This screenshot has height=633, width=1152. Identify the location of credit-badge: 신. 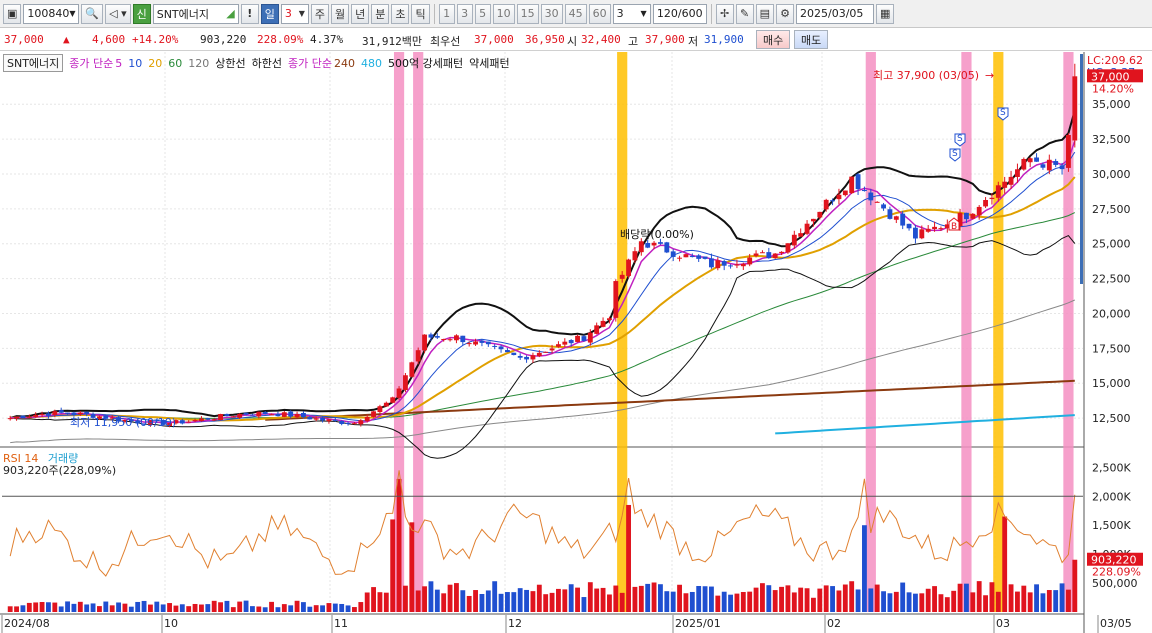
(141, 13).